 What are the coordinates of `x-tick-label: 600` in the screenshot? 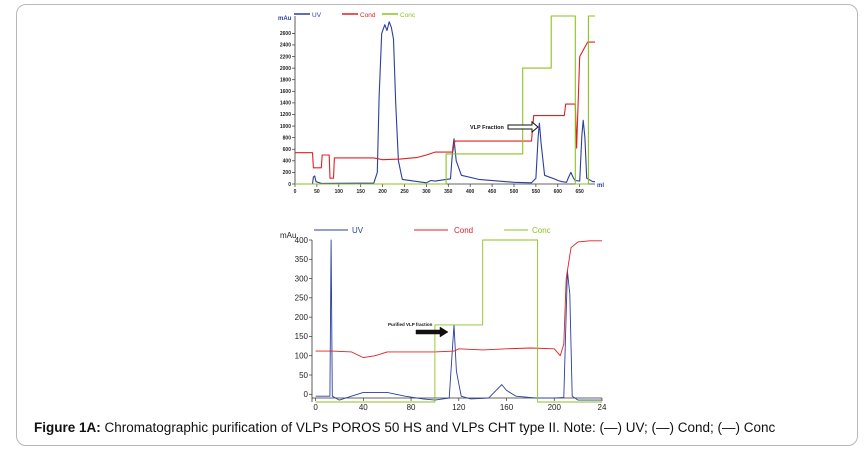 It's located at (558, 192).